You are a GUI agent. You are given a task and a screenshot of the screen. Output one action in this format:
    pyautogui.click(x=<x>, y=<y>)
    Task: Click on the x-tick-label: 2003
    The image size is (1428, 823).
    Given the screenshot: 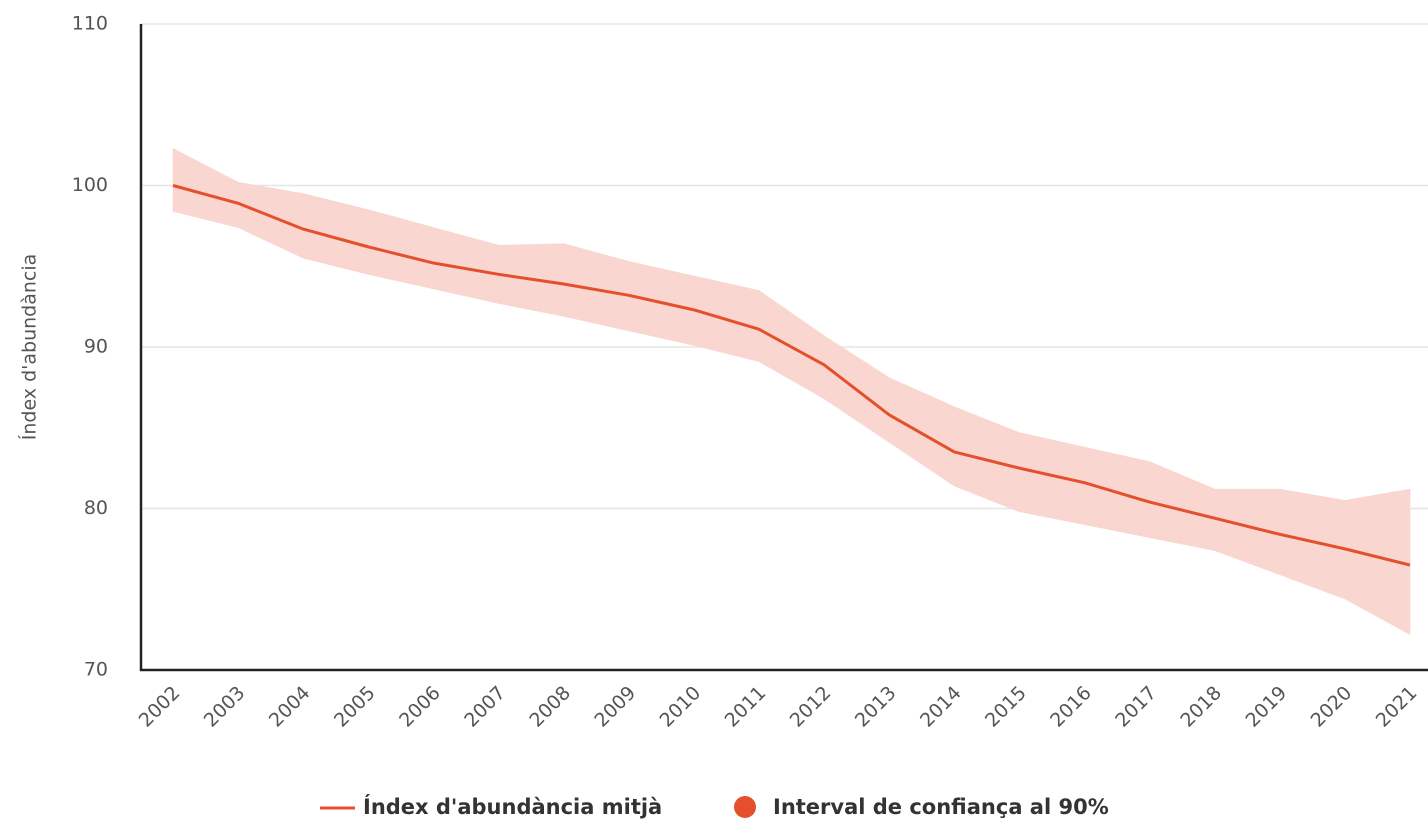 What is the action you would take?
    pyautogui.click(x=225, y=707)
    